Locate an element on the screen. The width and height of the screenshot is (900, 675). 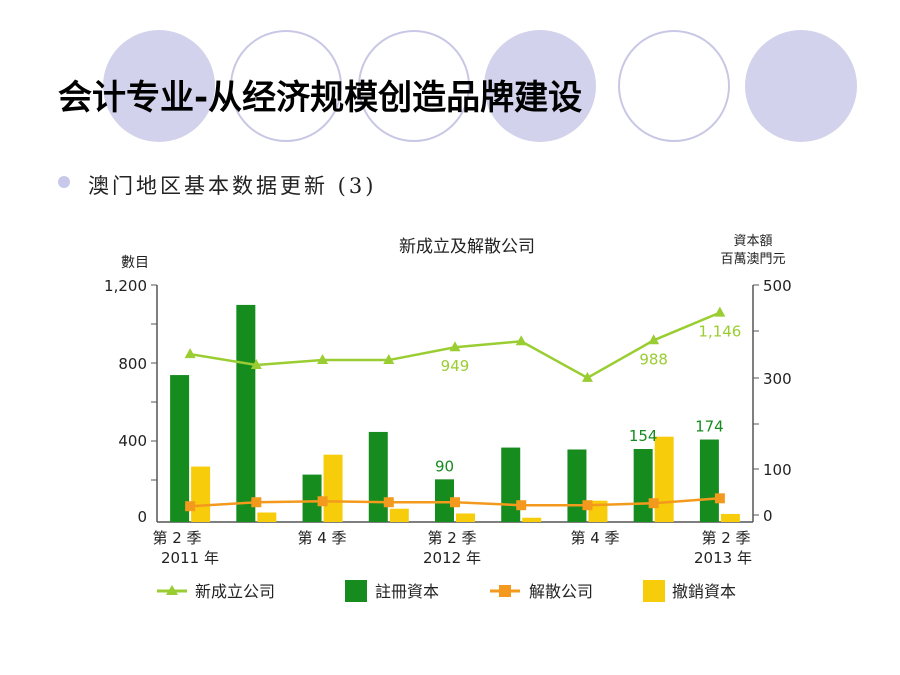
x-tick-label: 2011 年 is located at coordinates (190, 558).